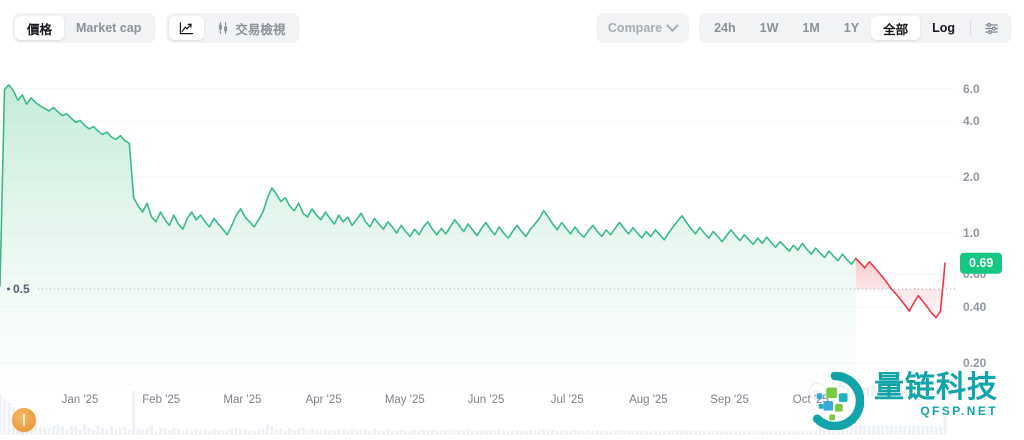 This screenshot has height=440, width=1024. I want to click on qfsp-watermark: 量链科技 QFSP.NET, so click(902, 401).